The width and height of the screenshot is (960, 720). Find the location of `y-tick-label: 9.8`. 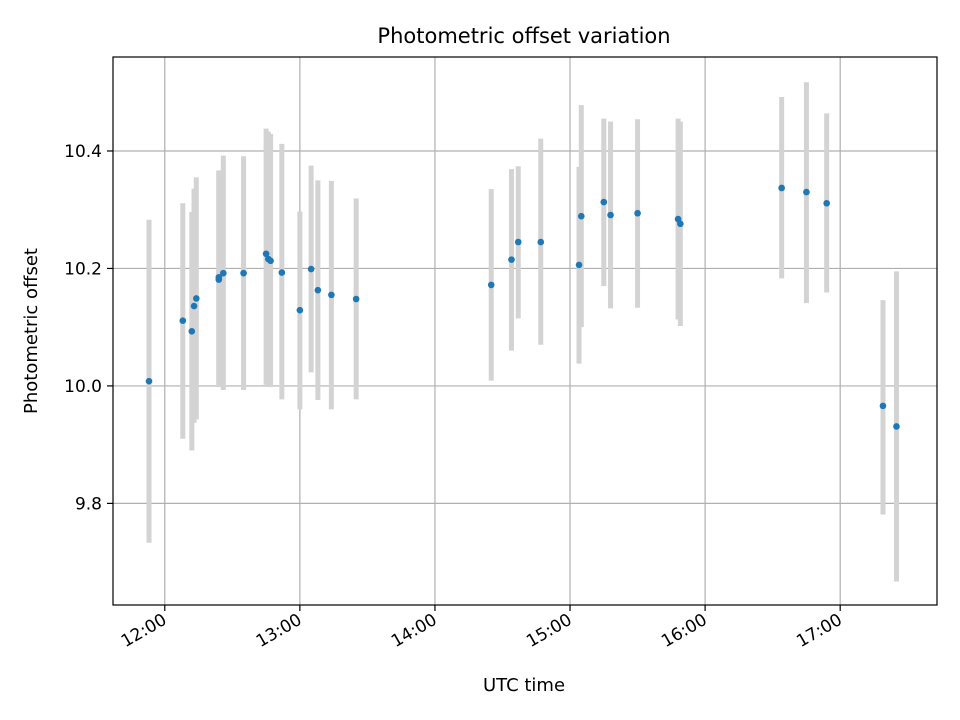

y-tick-label: 9.8 is located at coordinates (88, 504).